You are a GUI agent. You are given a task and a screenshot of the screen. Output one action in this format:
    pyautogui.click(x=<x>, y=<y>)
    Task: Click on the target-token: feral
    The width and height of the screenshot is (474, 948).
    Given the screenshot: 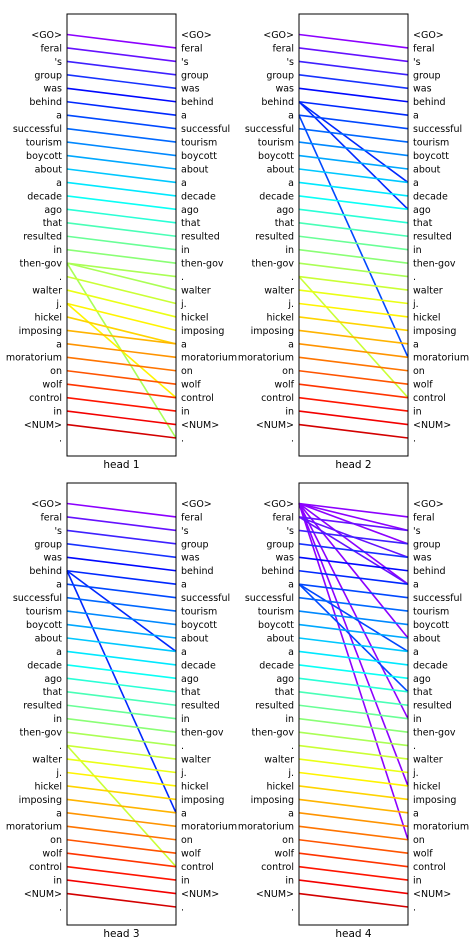 What is the action you would take?
    pyautogui.click(x=424, y=517)
    